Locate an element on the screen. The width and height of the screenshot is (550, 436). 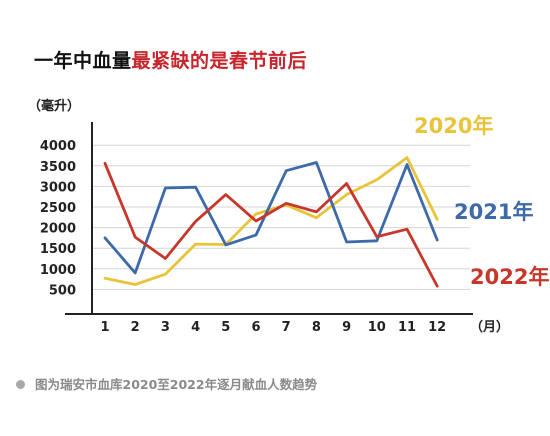
y-tick-label: 2500 is located at coordinates (58, 208).